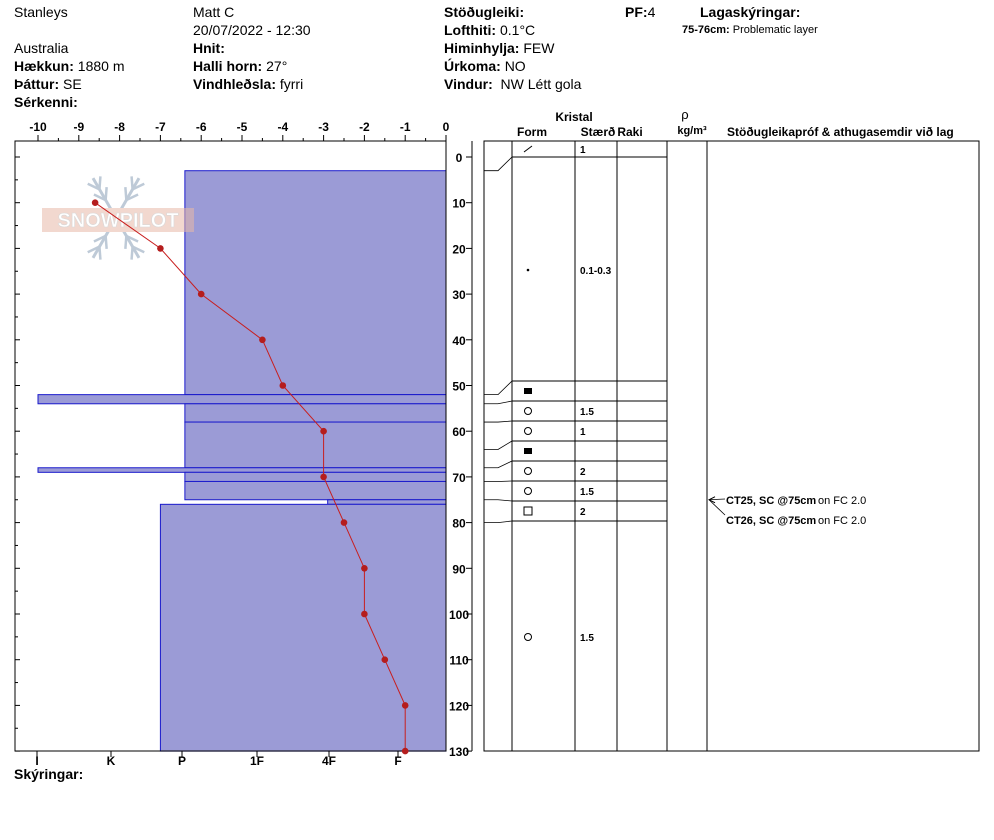  I want to click on depth-tick-label: 110, so click(459, 661).